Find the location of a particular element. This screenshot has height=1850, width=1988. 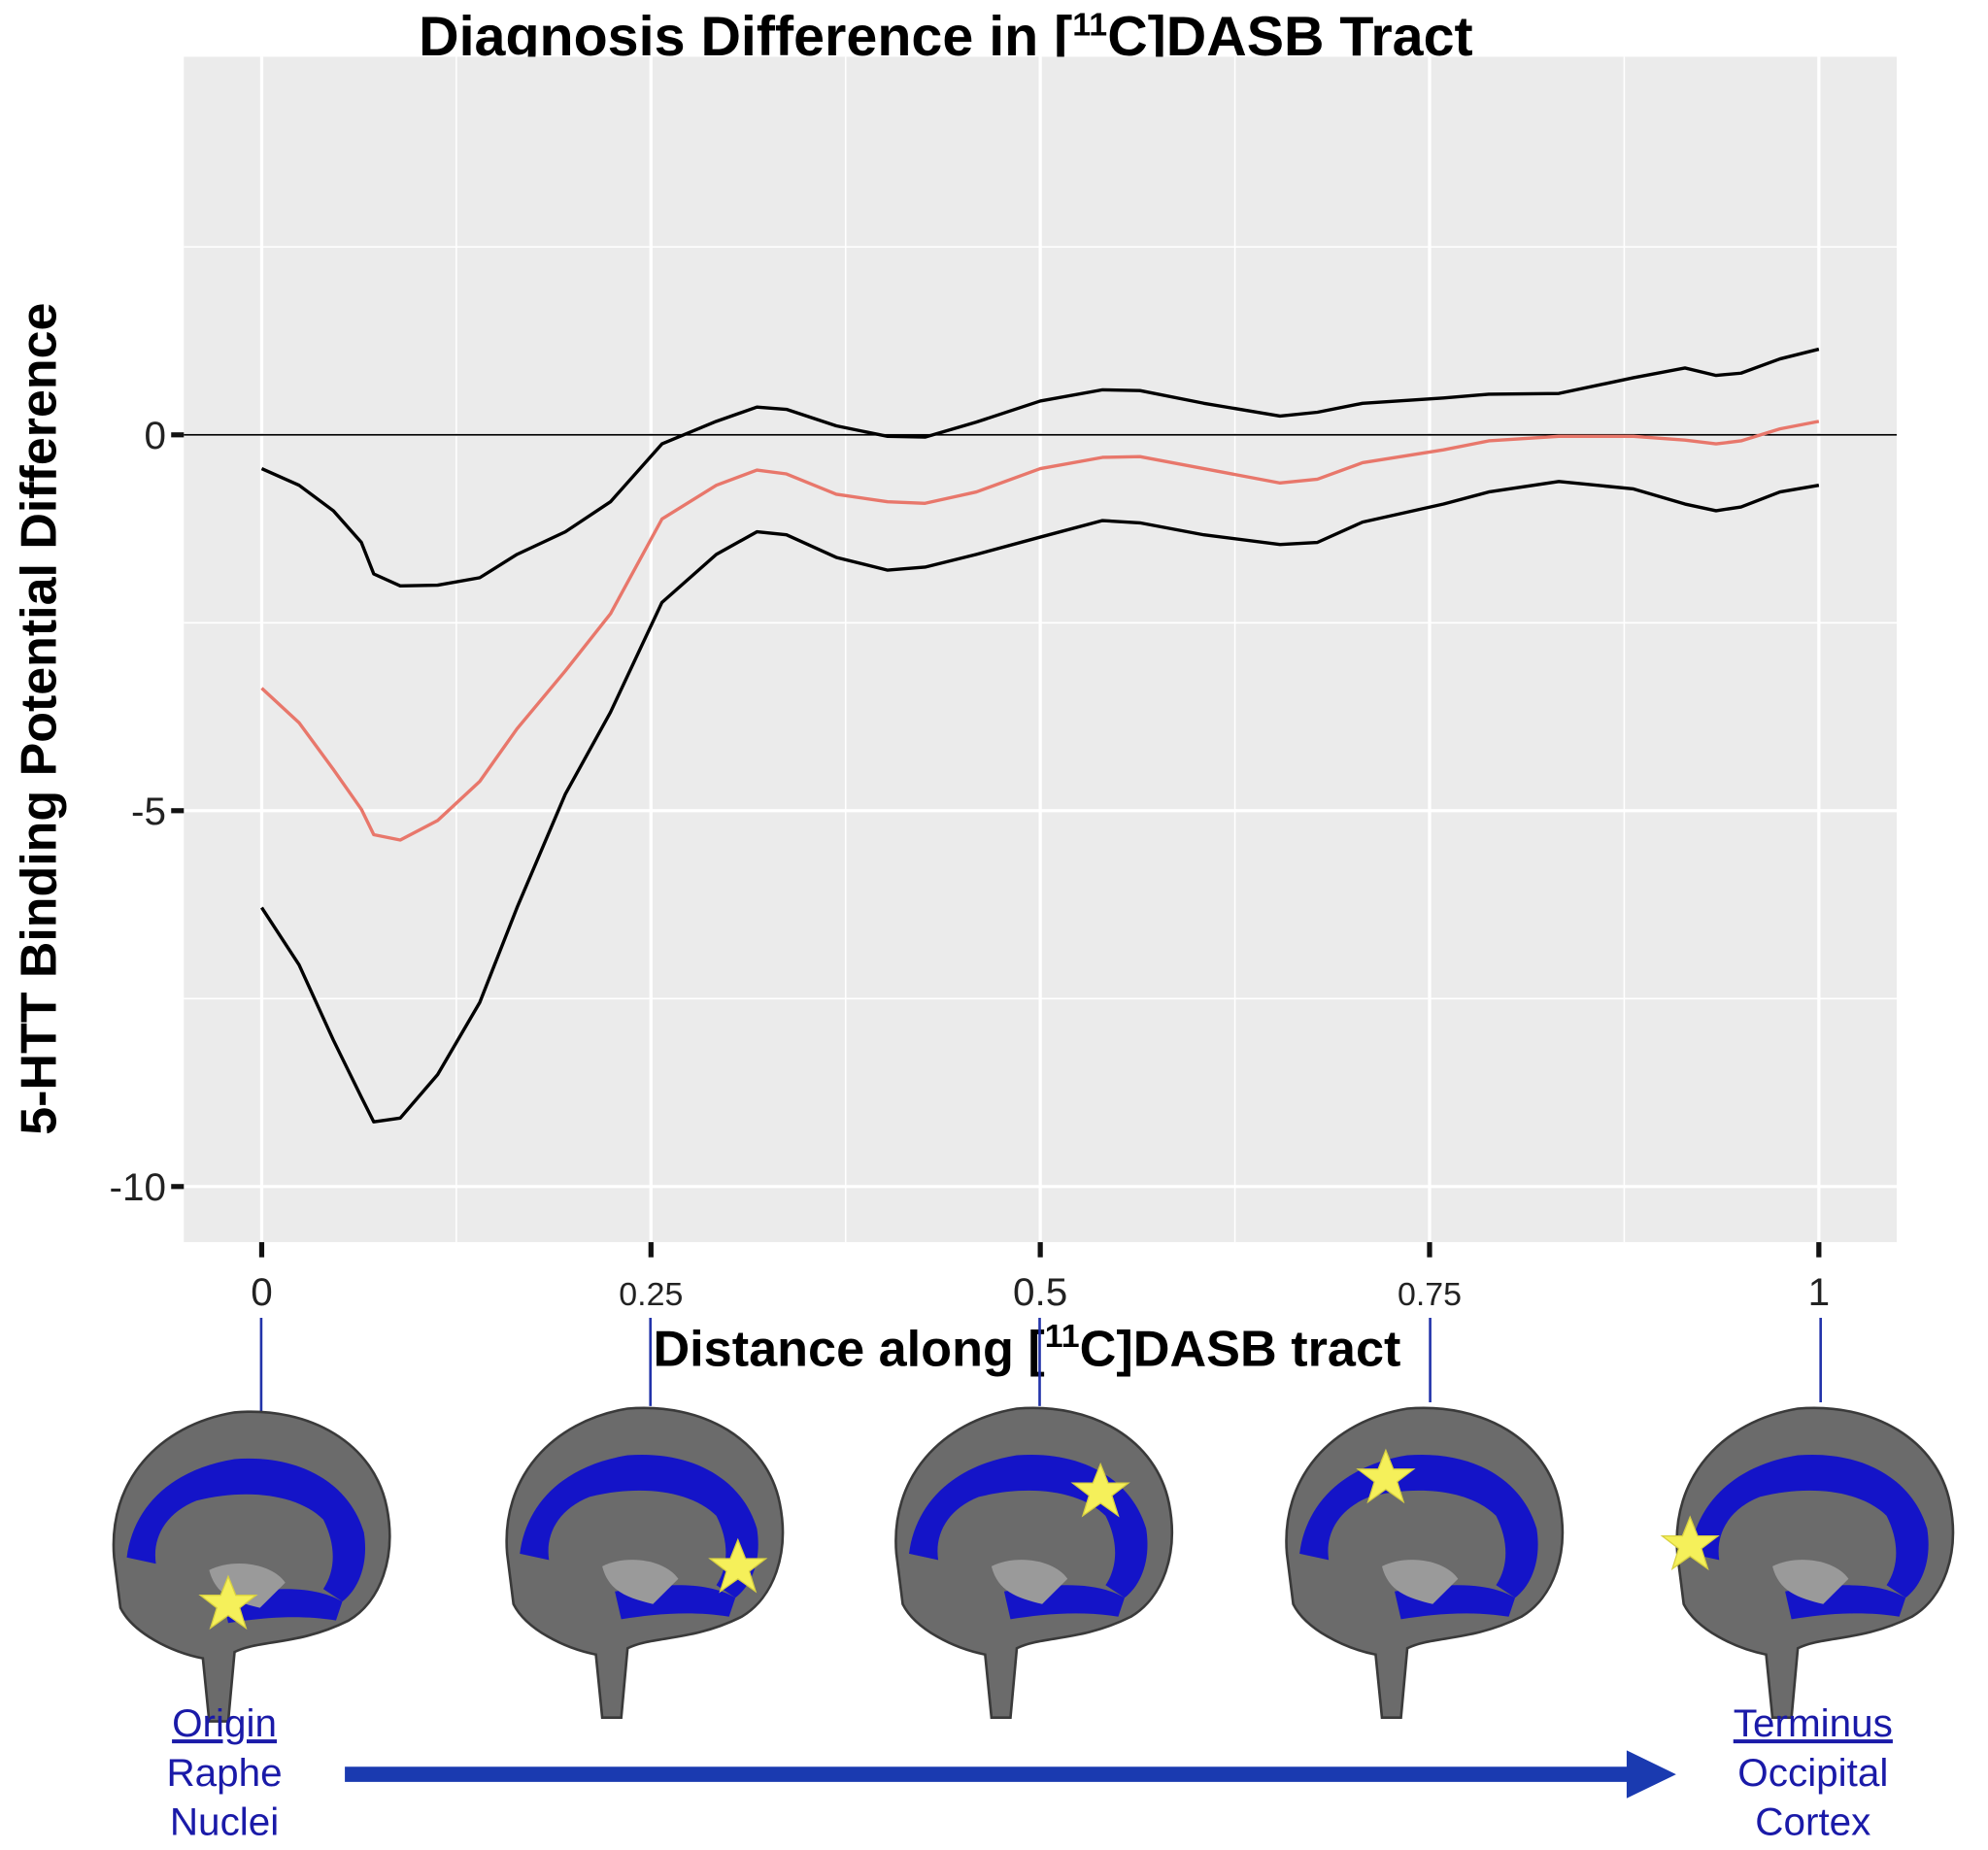

terminus-label: Terminus Occipital Cortex is located at coordinates (1813, 1771).